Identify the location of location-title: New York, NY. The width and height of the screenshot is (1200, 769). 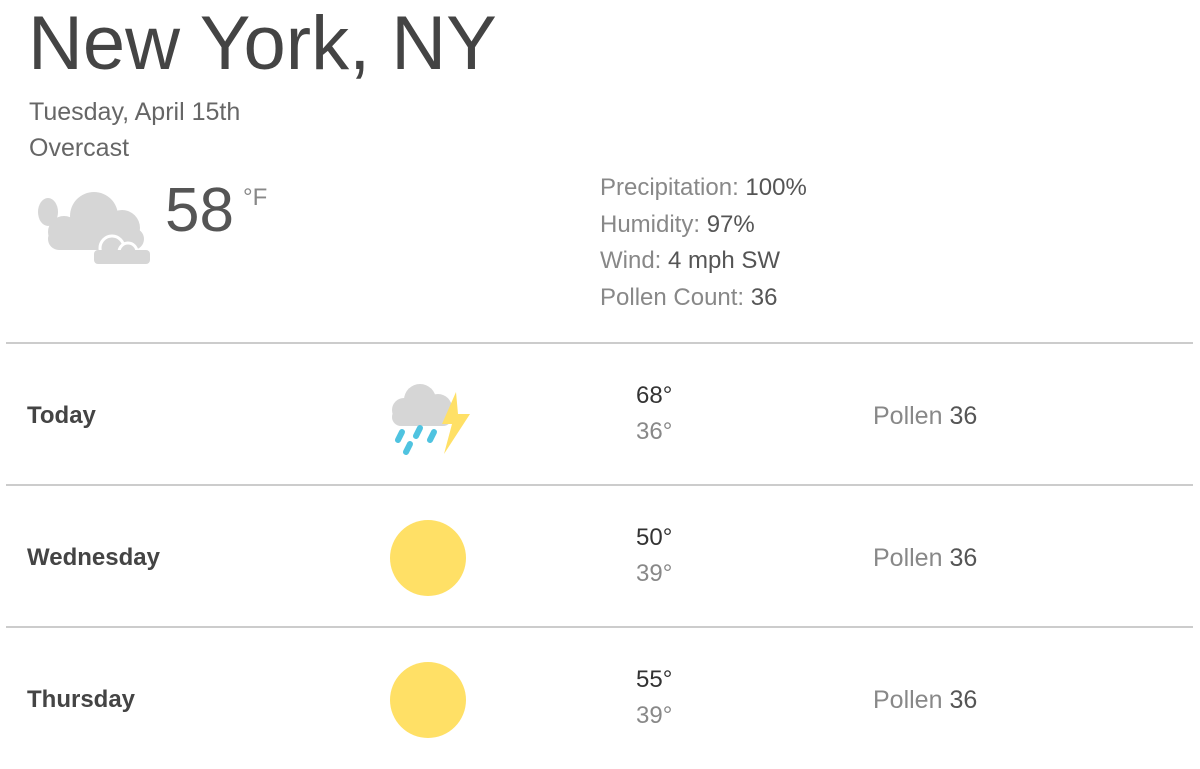
(262, 43).